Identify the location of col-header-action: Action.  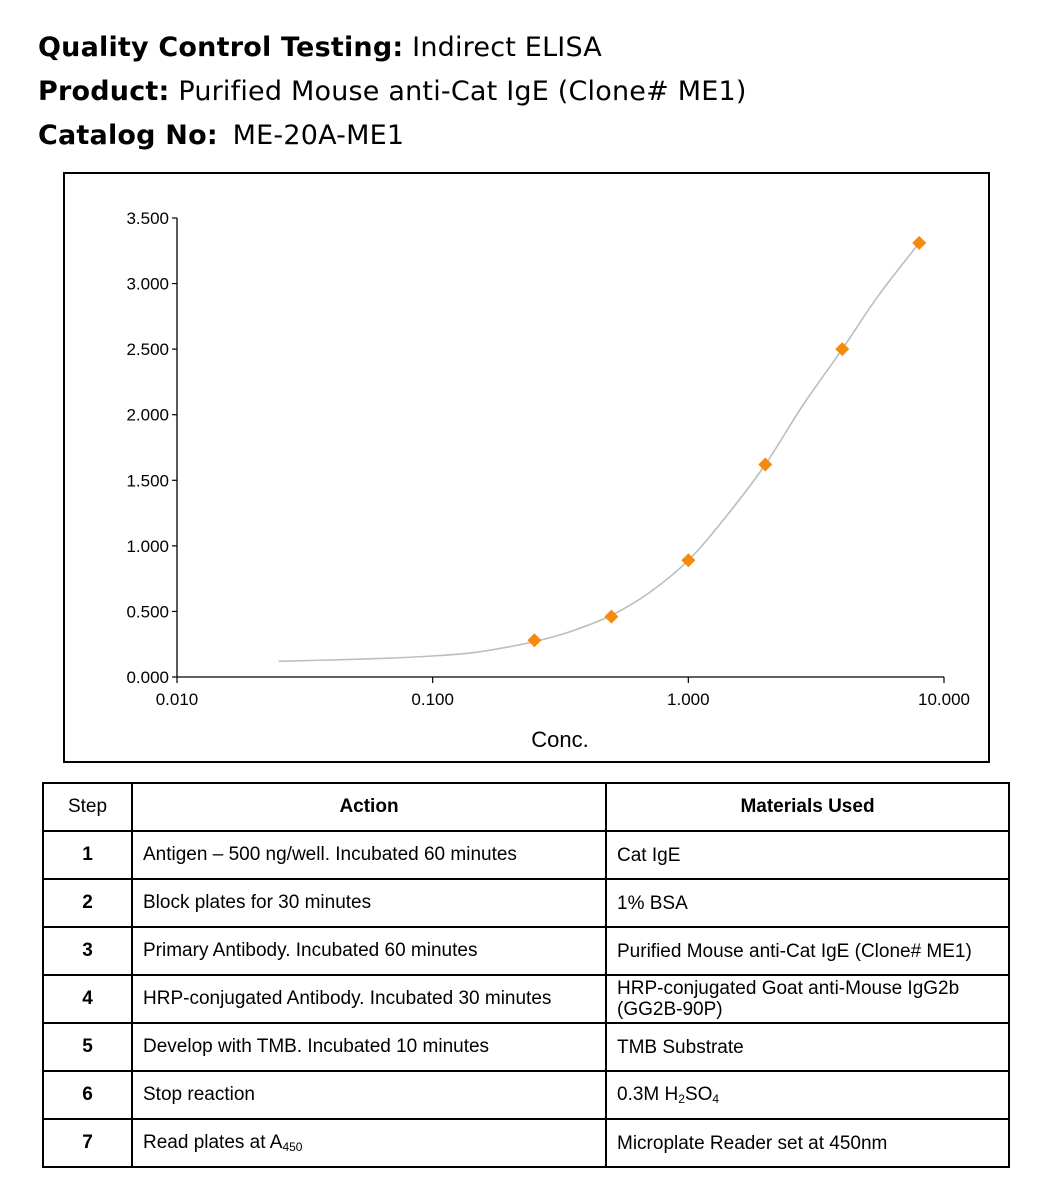
(369, 807).